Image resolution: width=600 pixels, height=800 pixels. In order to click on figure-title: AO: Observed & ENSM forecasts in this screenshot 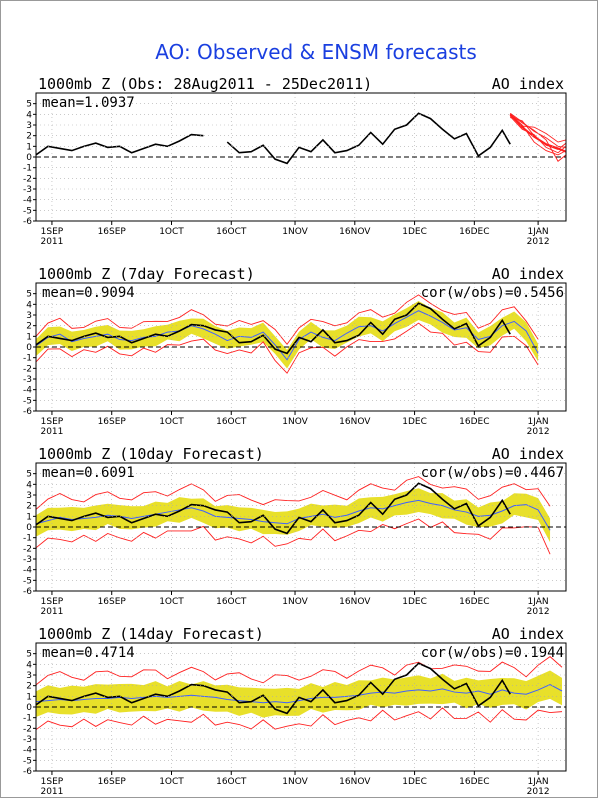, I will do `click(316, 52)`.